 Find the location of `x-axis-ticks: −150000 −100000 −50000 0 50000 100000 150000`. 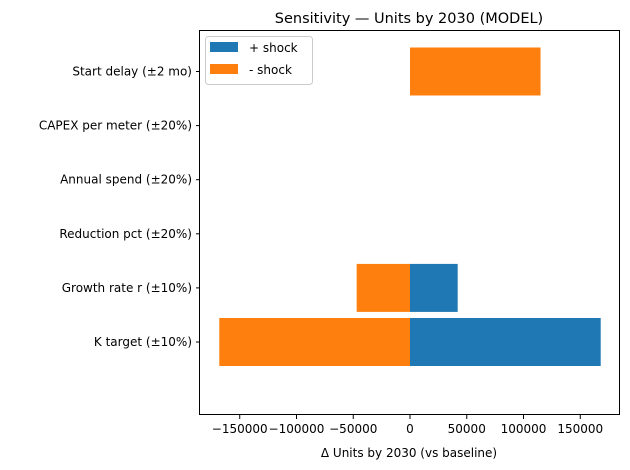

x-axis-ticks: −150000 −100000 −50000 0 50000 100000 150000 is located at coordinates (407, 425).